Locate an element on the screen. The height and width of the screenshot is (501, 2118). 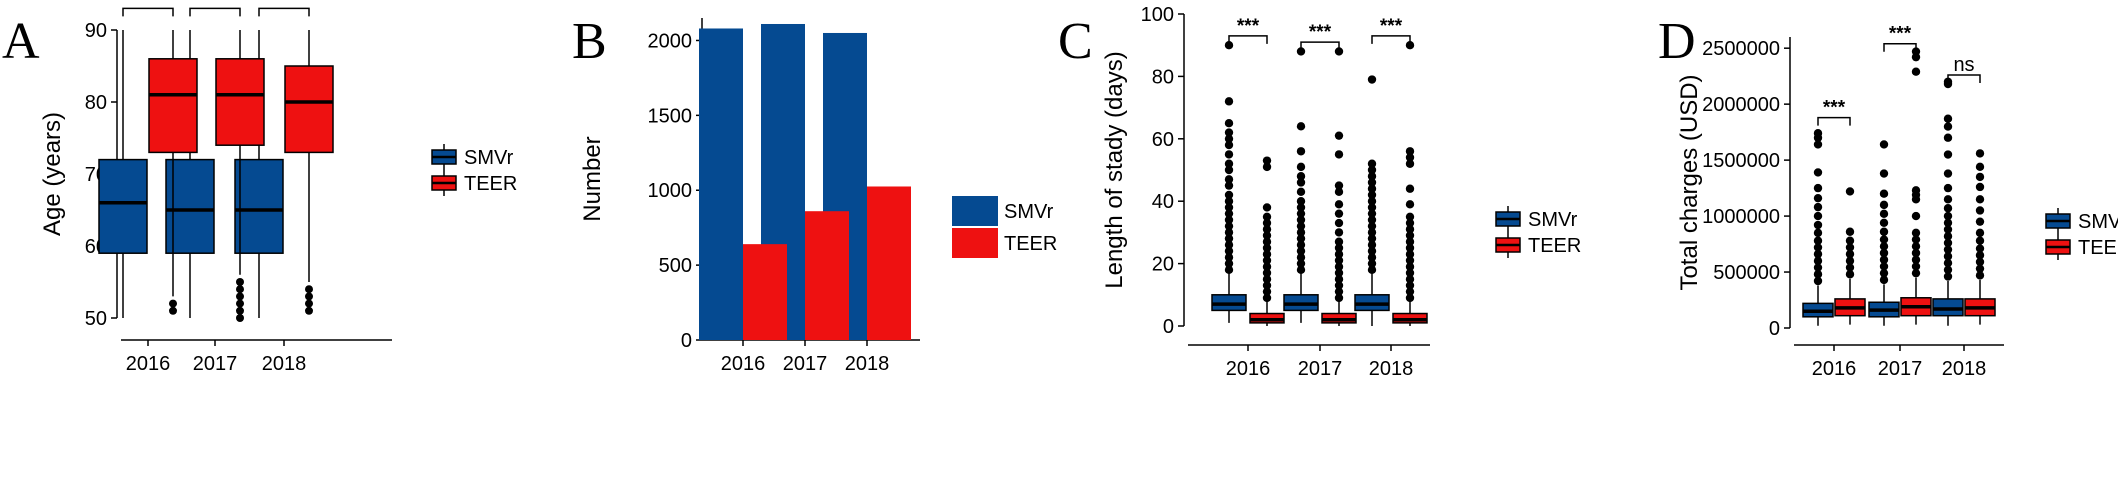
x-tick-label: 2016 is located at coordinates (1834, 369).